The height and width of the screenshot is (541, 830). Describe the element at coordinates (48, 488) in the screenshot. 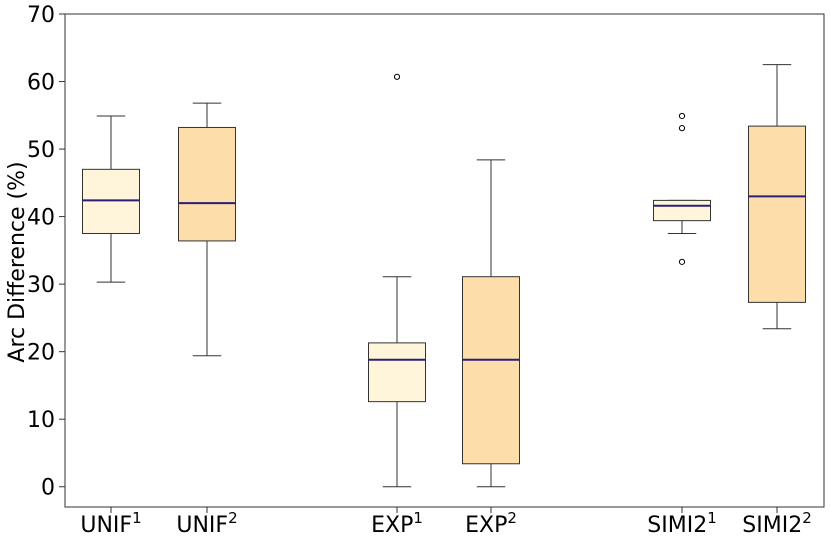

I see `y-tick-label: 0` at that location.